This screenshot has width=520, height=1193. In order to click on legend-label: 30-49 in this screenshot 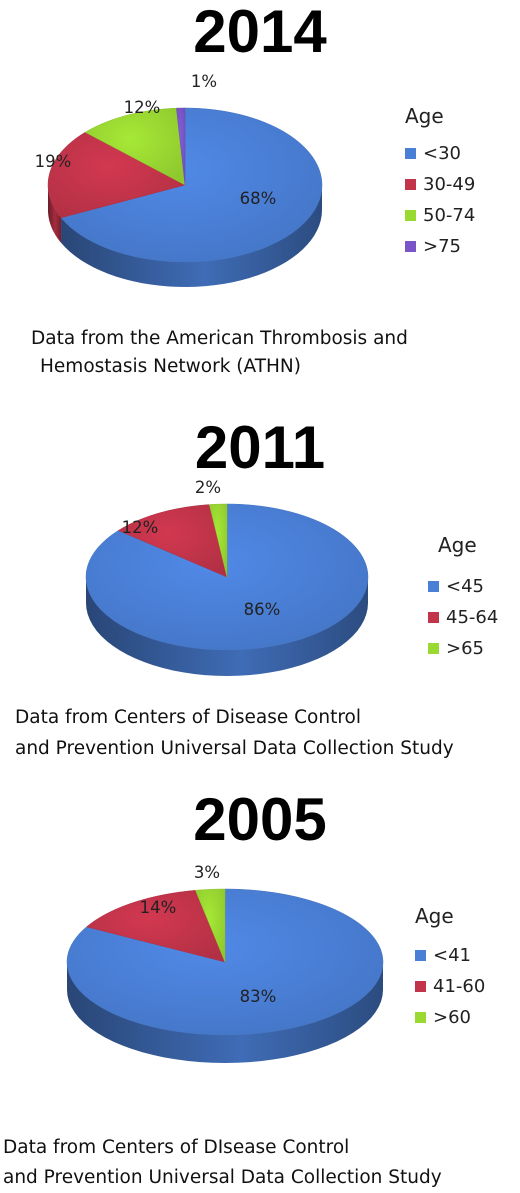, I will do `click(449, 184)`.